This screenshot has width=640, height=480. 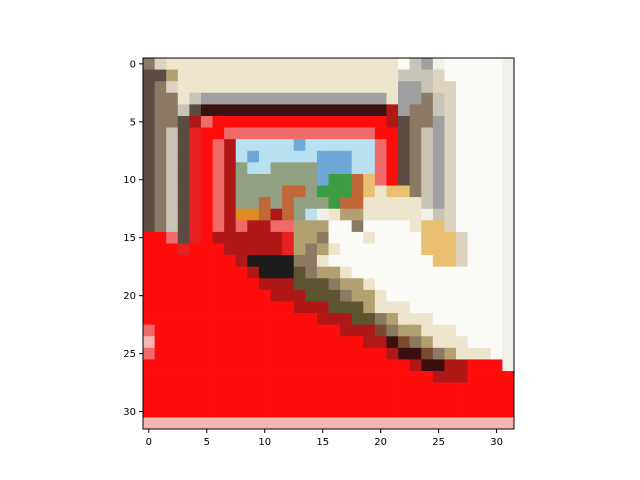 What do you see at coordinates (438, 442) in the screenshot?
I see `x-tick-label: 25` at bounding box center [438, 442].